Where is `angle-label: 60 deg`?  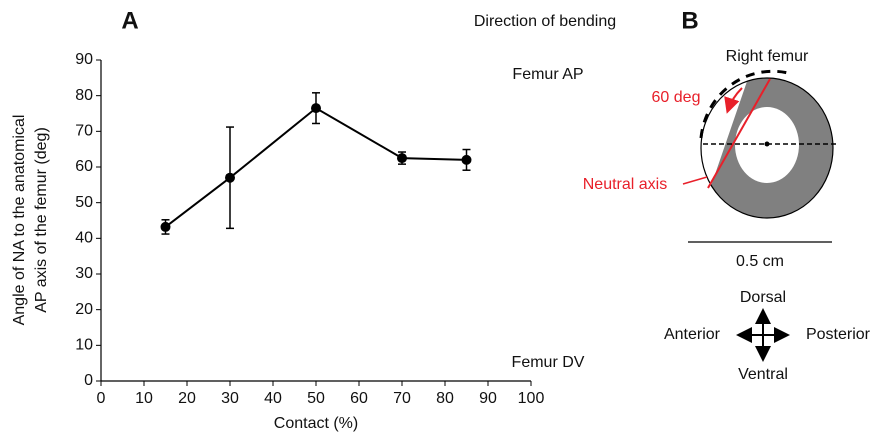 angle-label: 60 deg is located at coordinates (676, 97).